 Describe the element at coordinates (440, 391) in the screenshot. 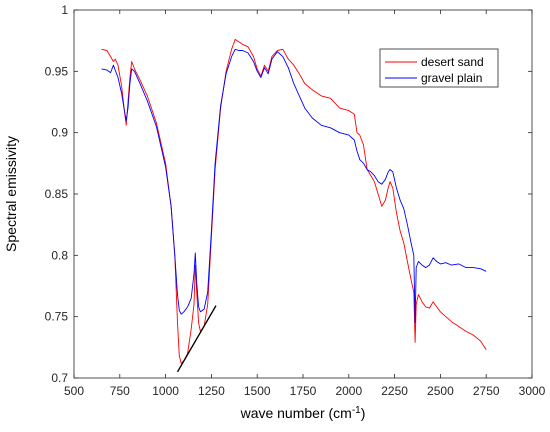

I see `x-tick-label: 2500` at that location.